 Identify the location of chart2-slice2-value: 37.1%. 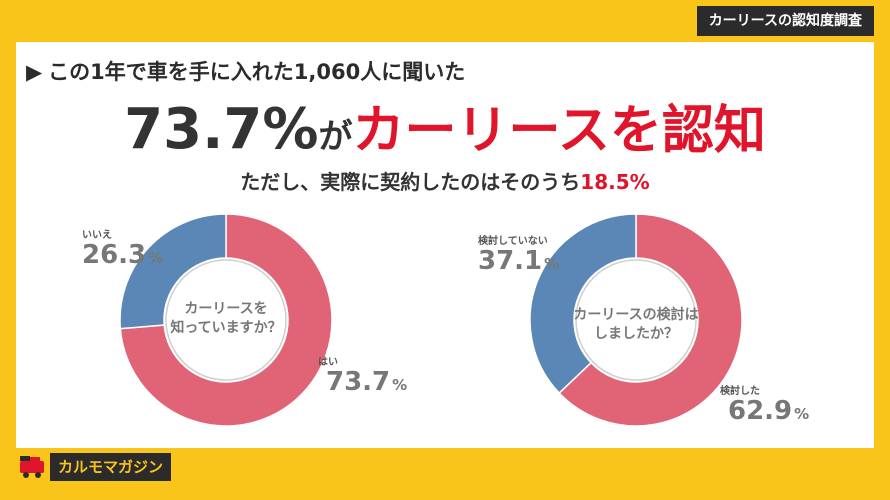
(518, 261).